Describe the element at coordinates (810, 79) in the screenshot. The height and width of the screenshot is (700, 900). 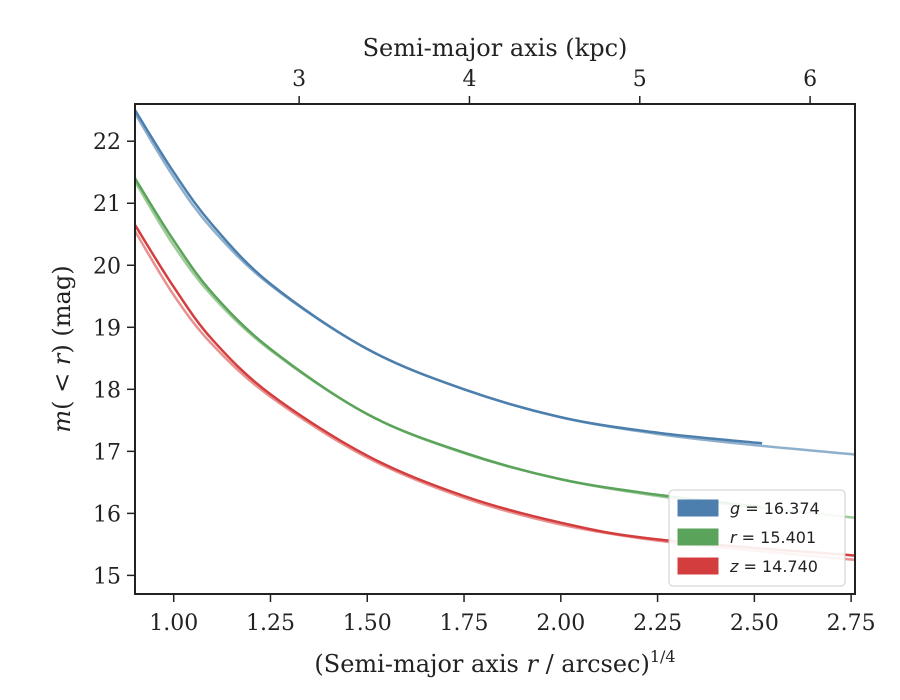
I see `top-tick-label: 6` at that location.